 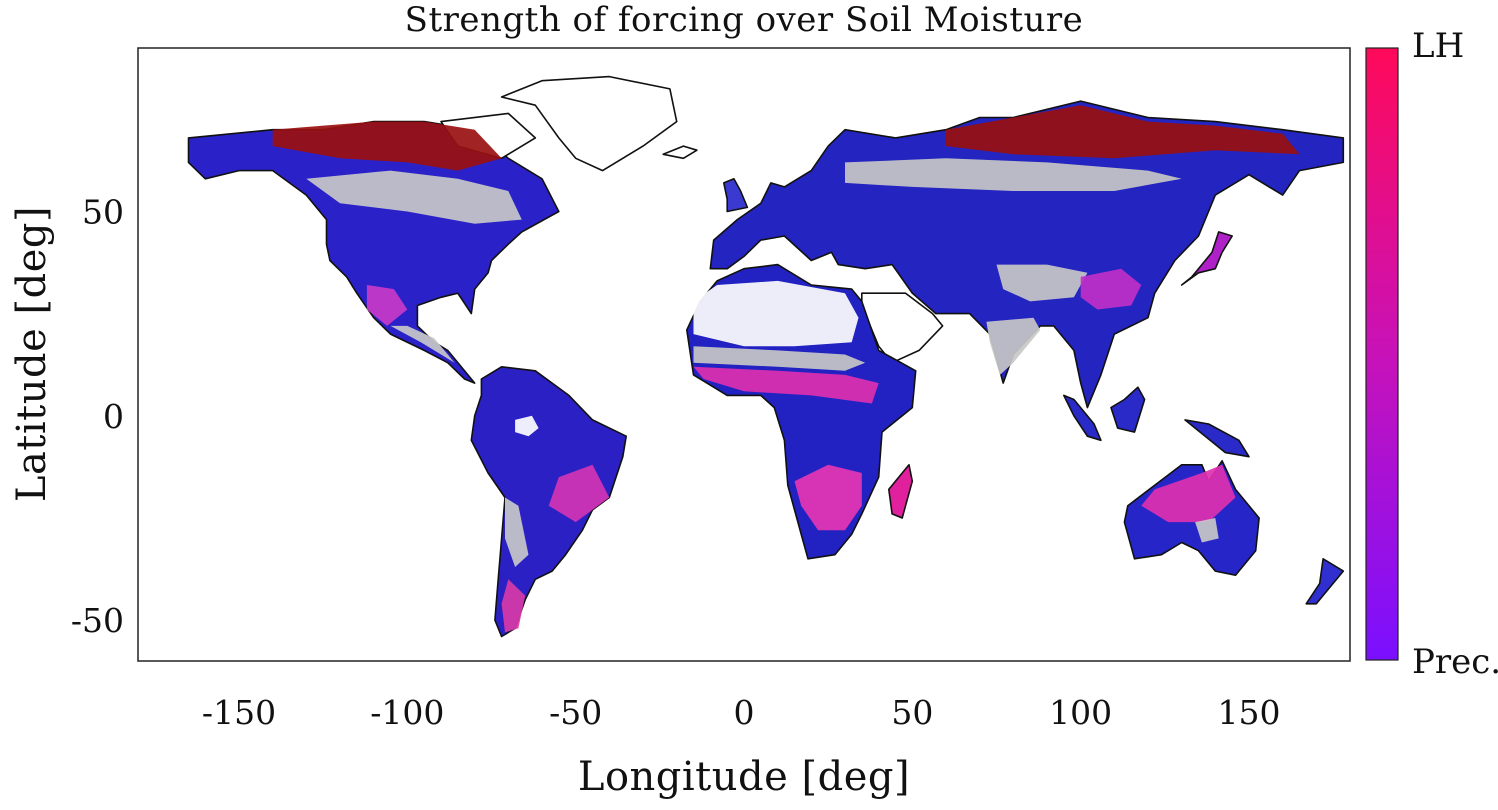 What do you see at coordinates (414, 197) in the screenshot?
I see `field-patch-canada-gray` at bounding box center [414, 197].